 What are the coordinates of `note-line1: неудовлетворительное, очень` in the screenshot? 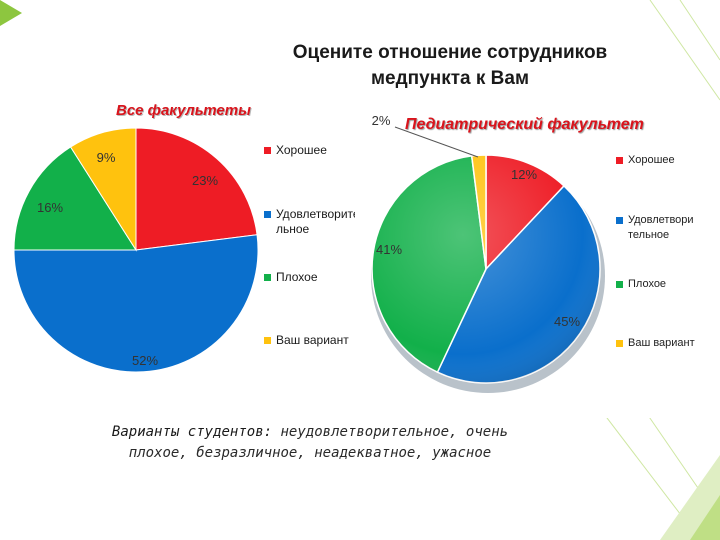 It's located at (390, 432).